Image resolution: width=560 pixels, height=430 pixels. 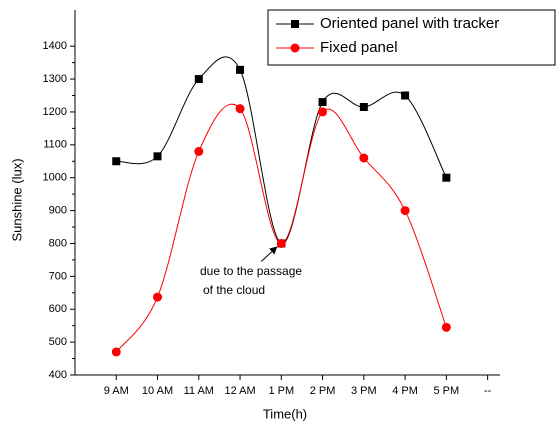 I want to click on x-tick-label: 9 AM, so click(x=116, y=391).